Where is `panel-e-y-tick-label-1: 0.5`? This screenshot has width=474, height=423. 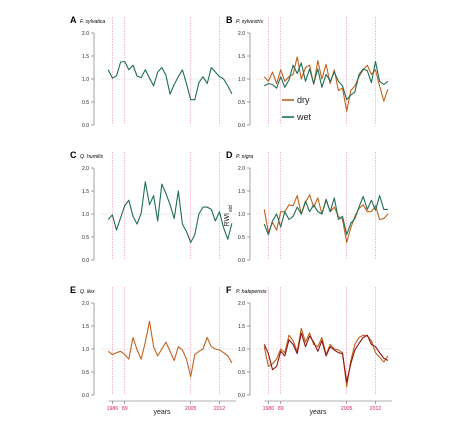
panel-e-y-tick-label-1: 0.5 is located at coordinates (85, 373).